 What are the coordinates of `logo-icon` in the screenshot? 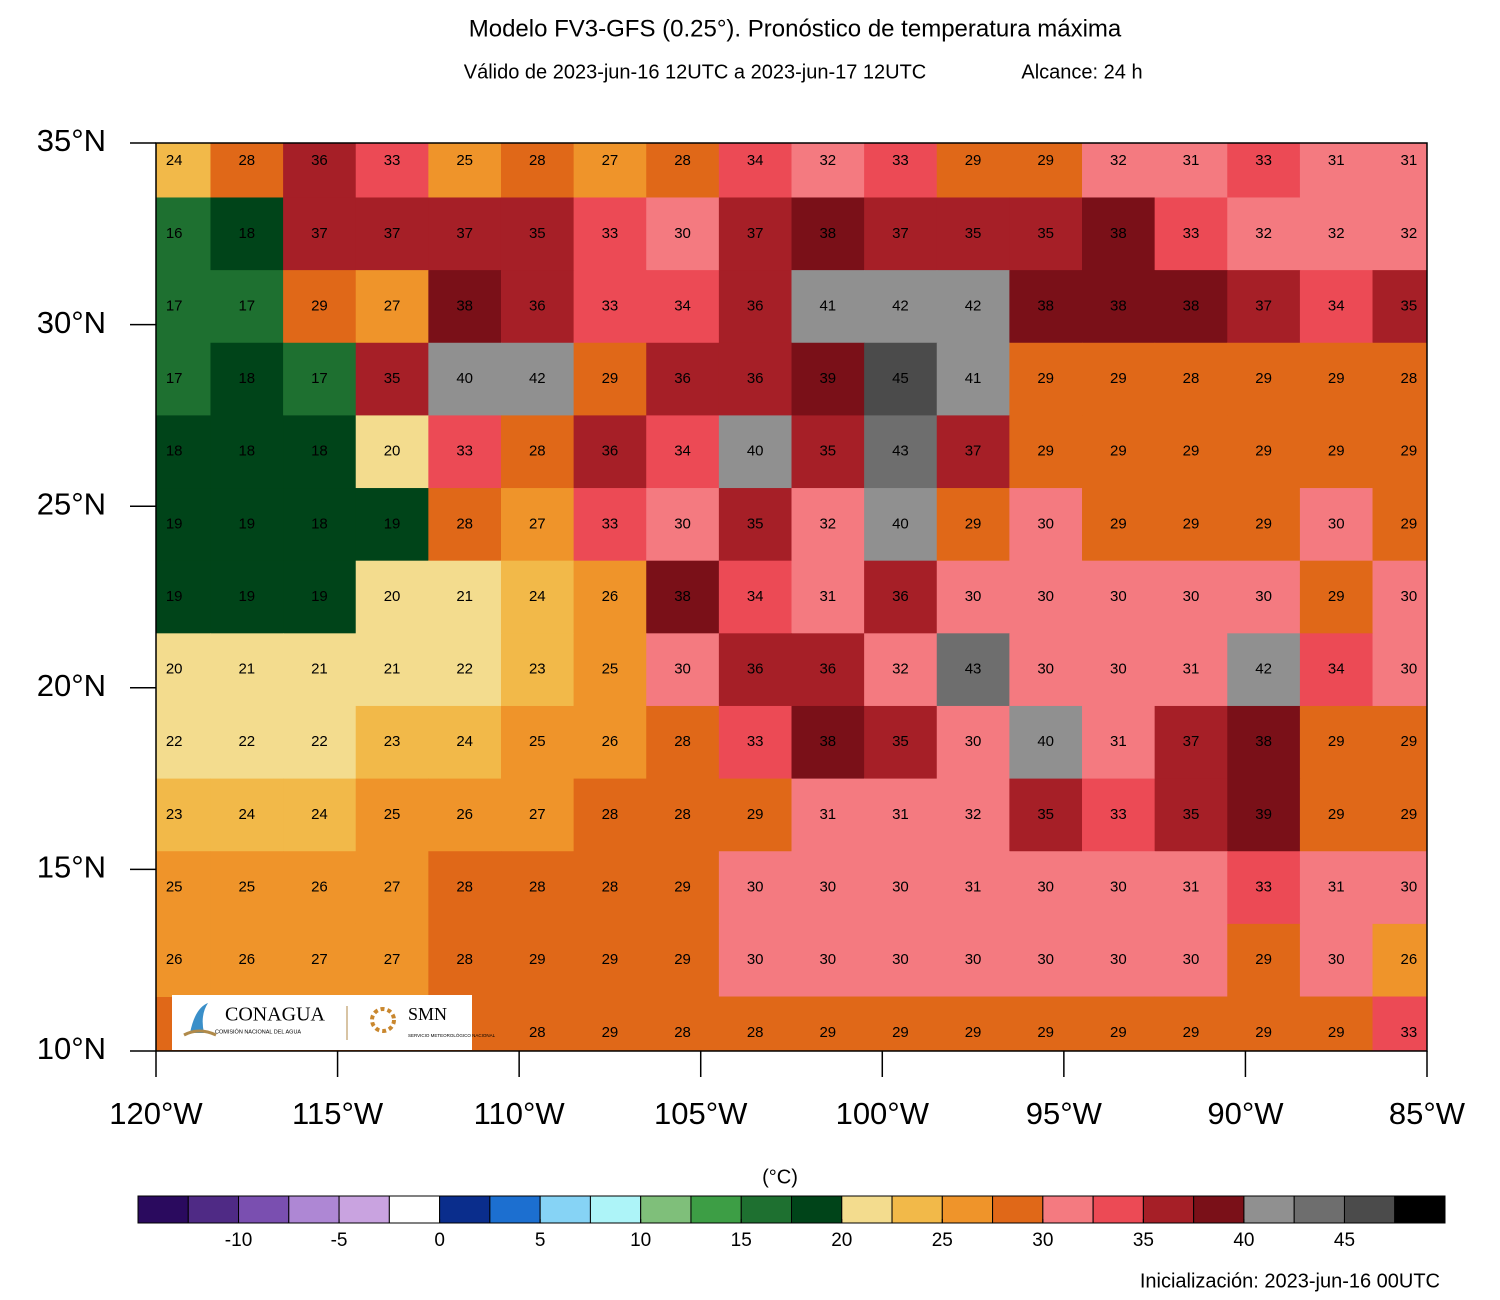 It's located at (199, 1018).